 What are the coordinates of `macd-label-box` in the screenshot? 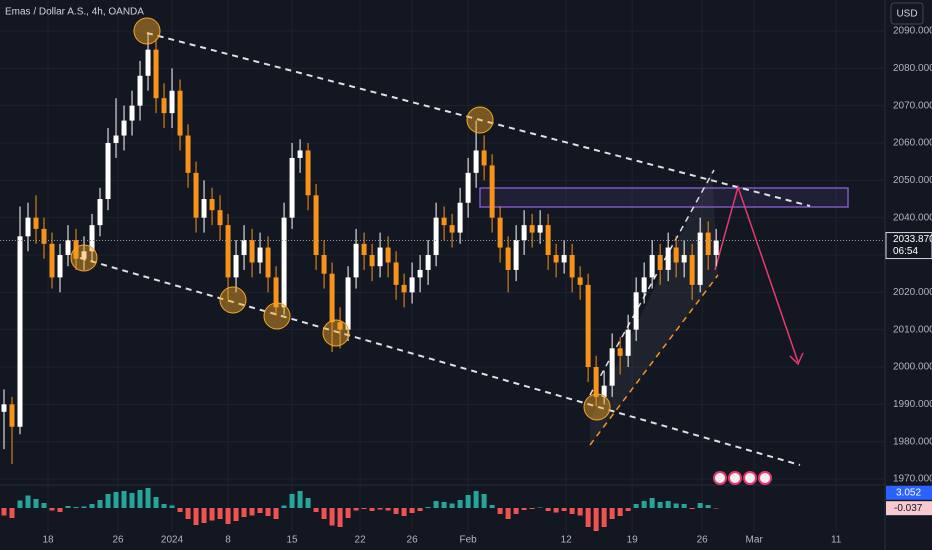 It's located at (909, 492).